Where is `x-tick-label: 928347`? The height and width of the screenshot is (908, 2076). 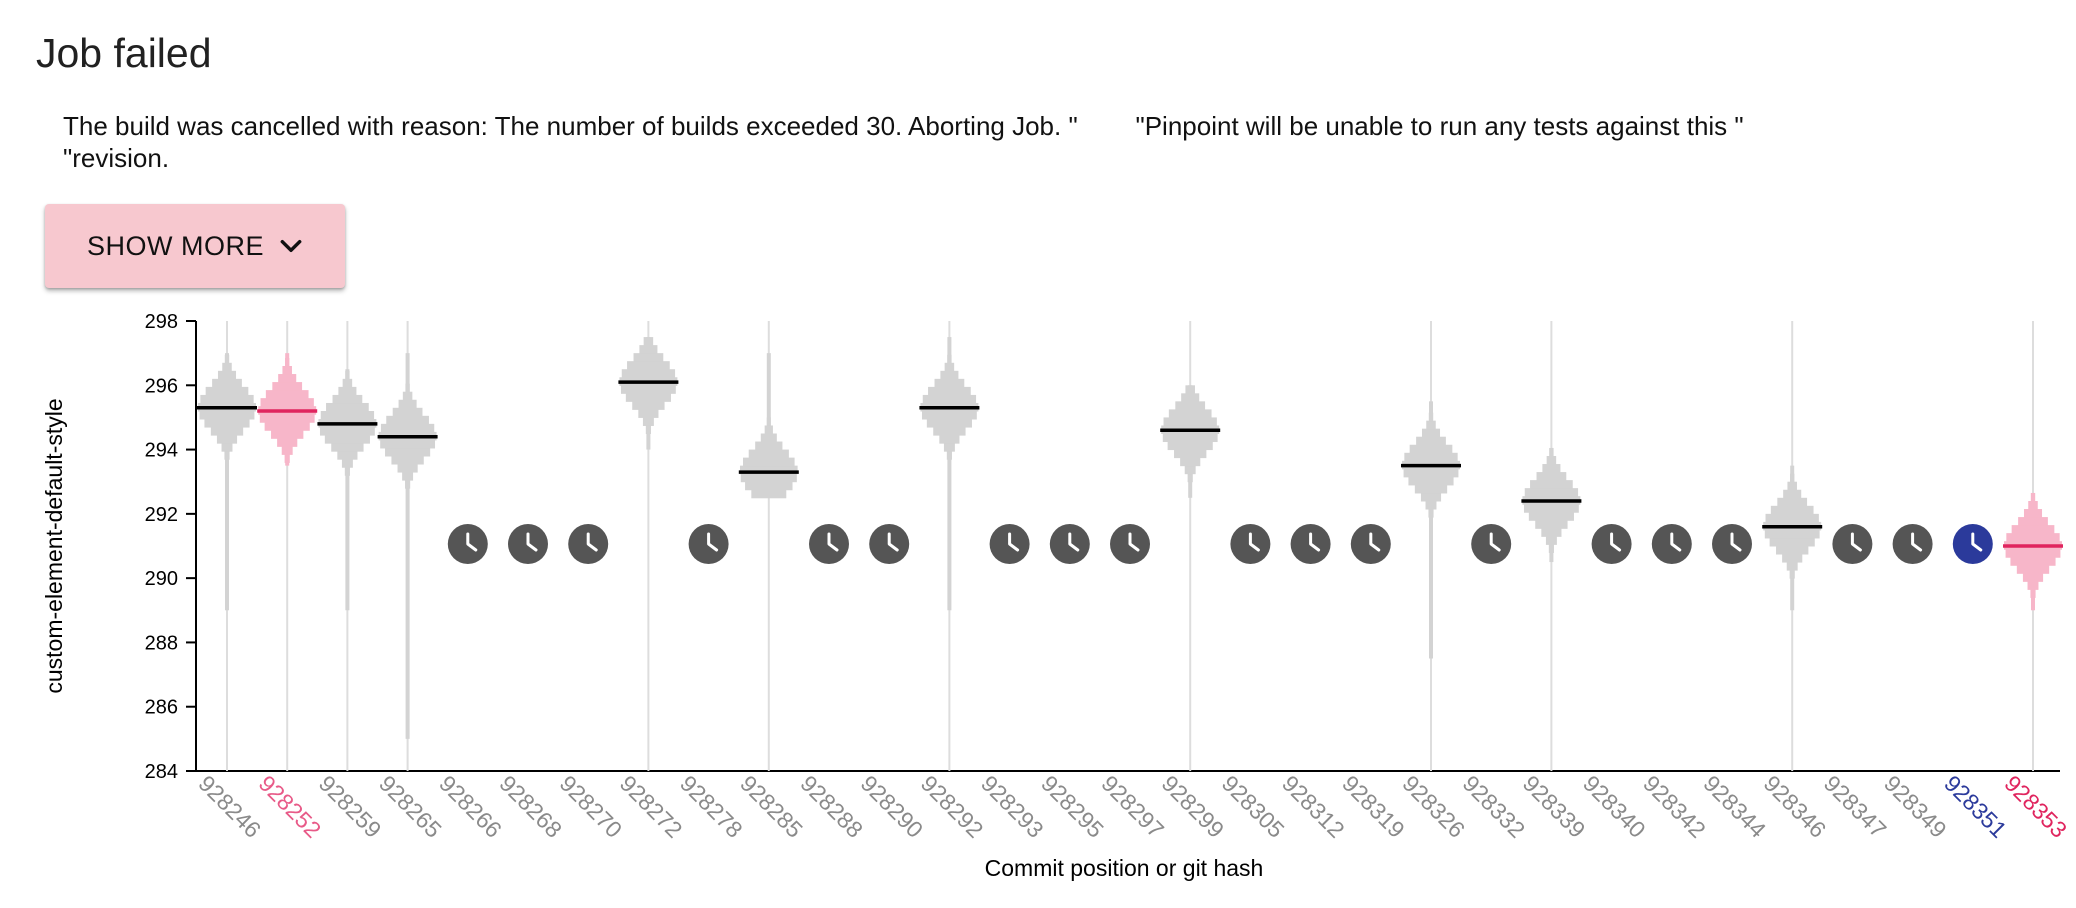 x-tick-label: 928347 is located at coordinates (1855, 806).